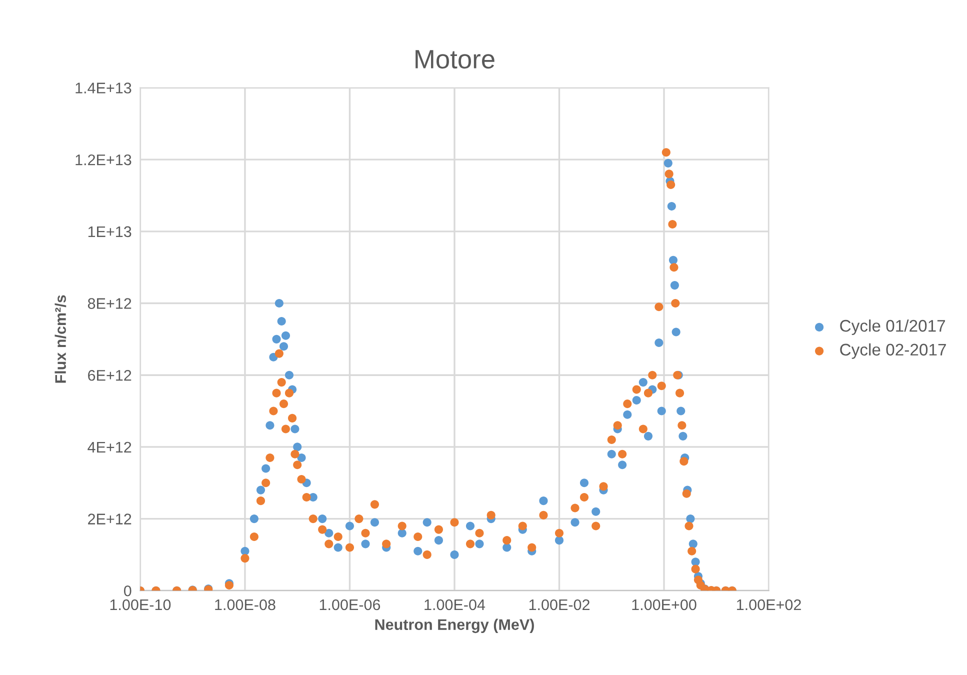 Image resolution: width=967 pixels, height=675 pixels. Describe the element at coordinates (110, 303) in the screenshot. I see `y-tick-label: 8E+12` at that location.